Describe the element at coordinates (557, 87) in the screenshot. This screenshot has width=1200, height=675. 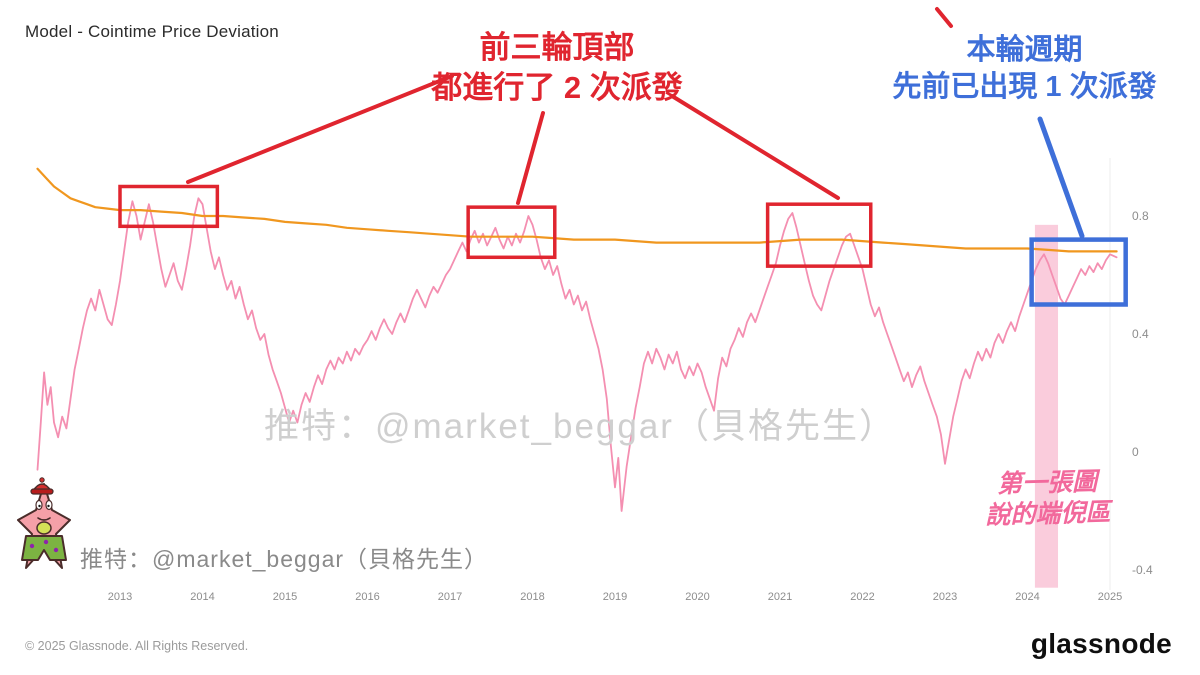
I see `red-annotation-line2: 都進行了 2 次派發` at that location.